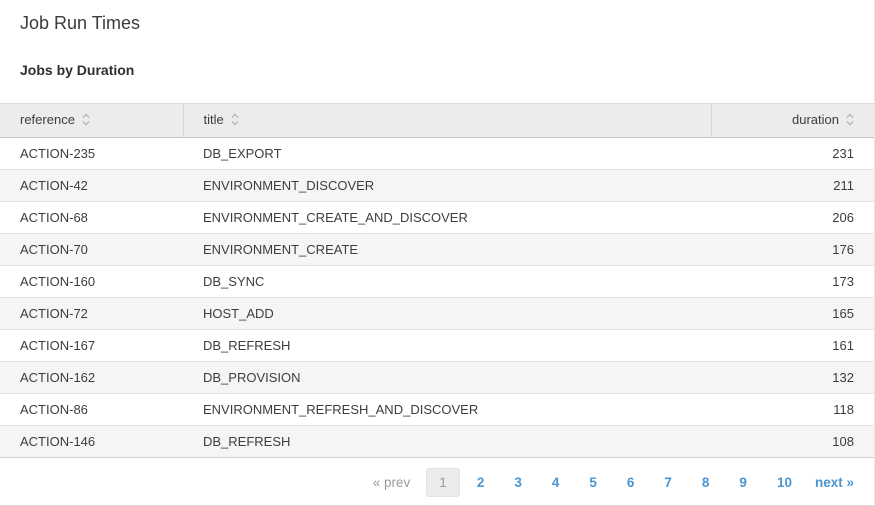 The image size is (875, 506). I want to click on cell-title: DB_SYNC, so click(447, 281).